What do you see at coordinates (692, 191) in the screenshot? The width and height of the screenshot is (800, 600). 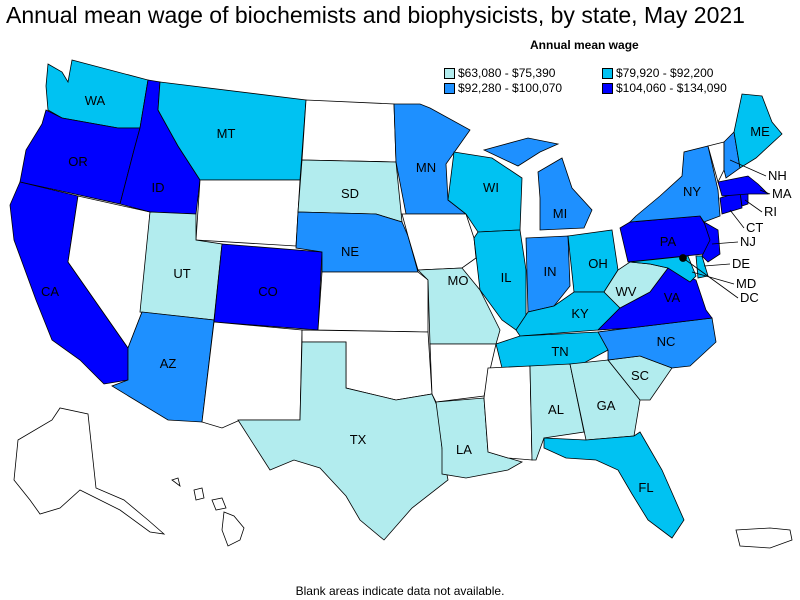 I see `label-ny: NY` at bounding box center [692, 191].